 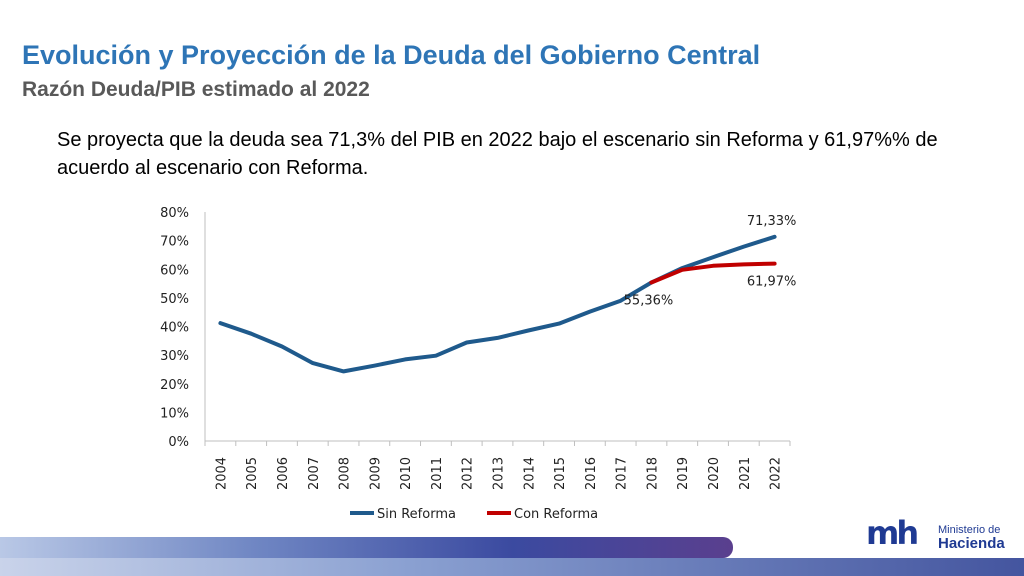 What do you see at coordinates (772, 221) in the screenshot?
I see `data-label: 71,33%` at bounding box center [772, 221].